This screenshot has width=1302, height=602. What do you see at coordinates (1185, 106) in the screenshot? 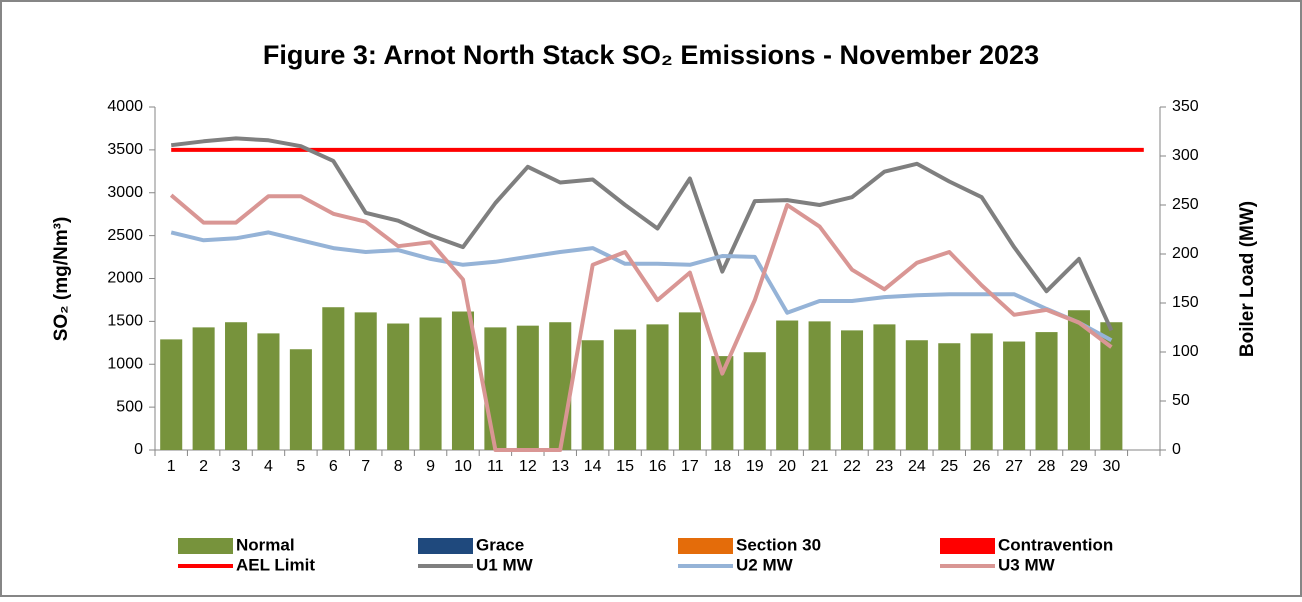
I see `y2-tick-label: 350` at bounding box center [1185, 106].